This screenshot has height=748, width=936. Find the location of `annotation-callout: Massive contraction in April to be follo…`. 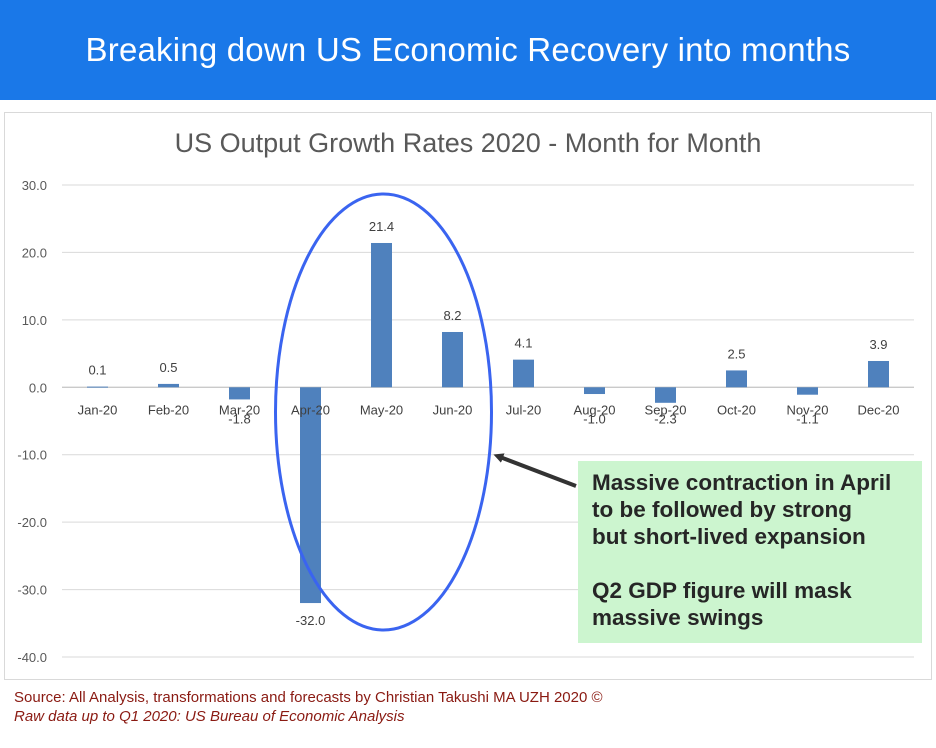

annotation-callout: Massive contraction in April to be follo… is located at coordinates (750, 552).